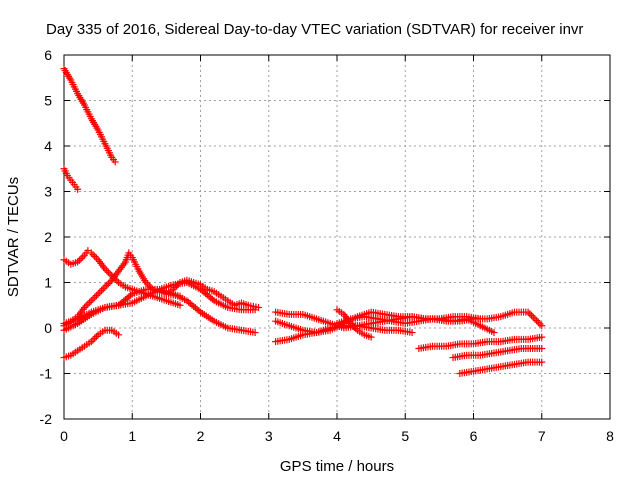 The height and width of the screenshot is (480, 640). What do you see at coordinates (48, 283) in the screenshot?
I see `y-tick-label: 1` at bounding box center [48, 283].